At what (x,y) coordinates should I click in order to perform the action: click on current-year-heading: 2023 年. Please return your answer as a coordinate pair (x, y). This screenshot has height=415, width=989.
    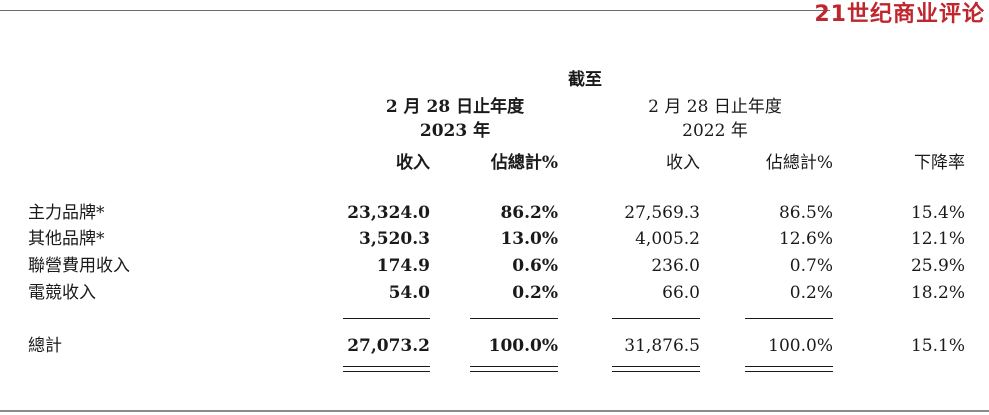
    Looking at the image, I should click on (455, 131).